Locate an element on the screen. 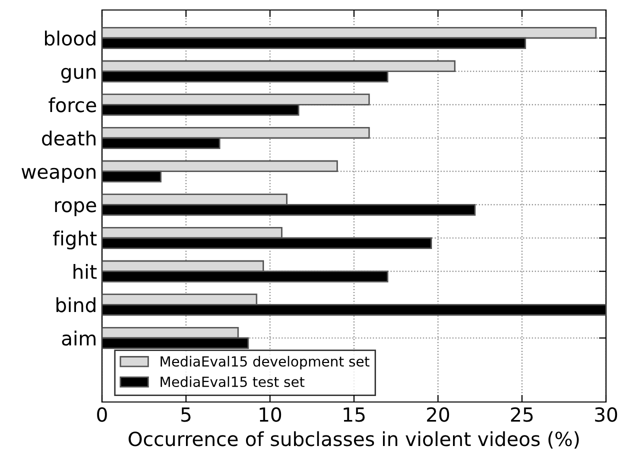 The width and height of the screenshot is (626, 463). y-tick-label: aim is located at coordinates (79, 338).